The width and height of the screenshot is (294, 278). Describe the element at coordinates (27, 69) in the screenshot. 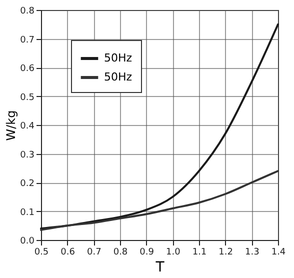

I see `y-tick-label: 0.6` at that location.